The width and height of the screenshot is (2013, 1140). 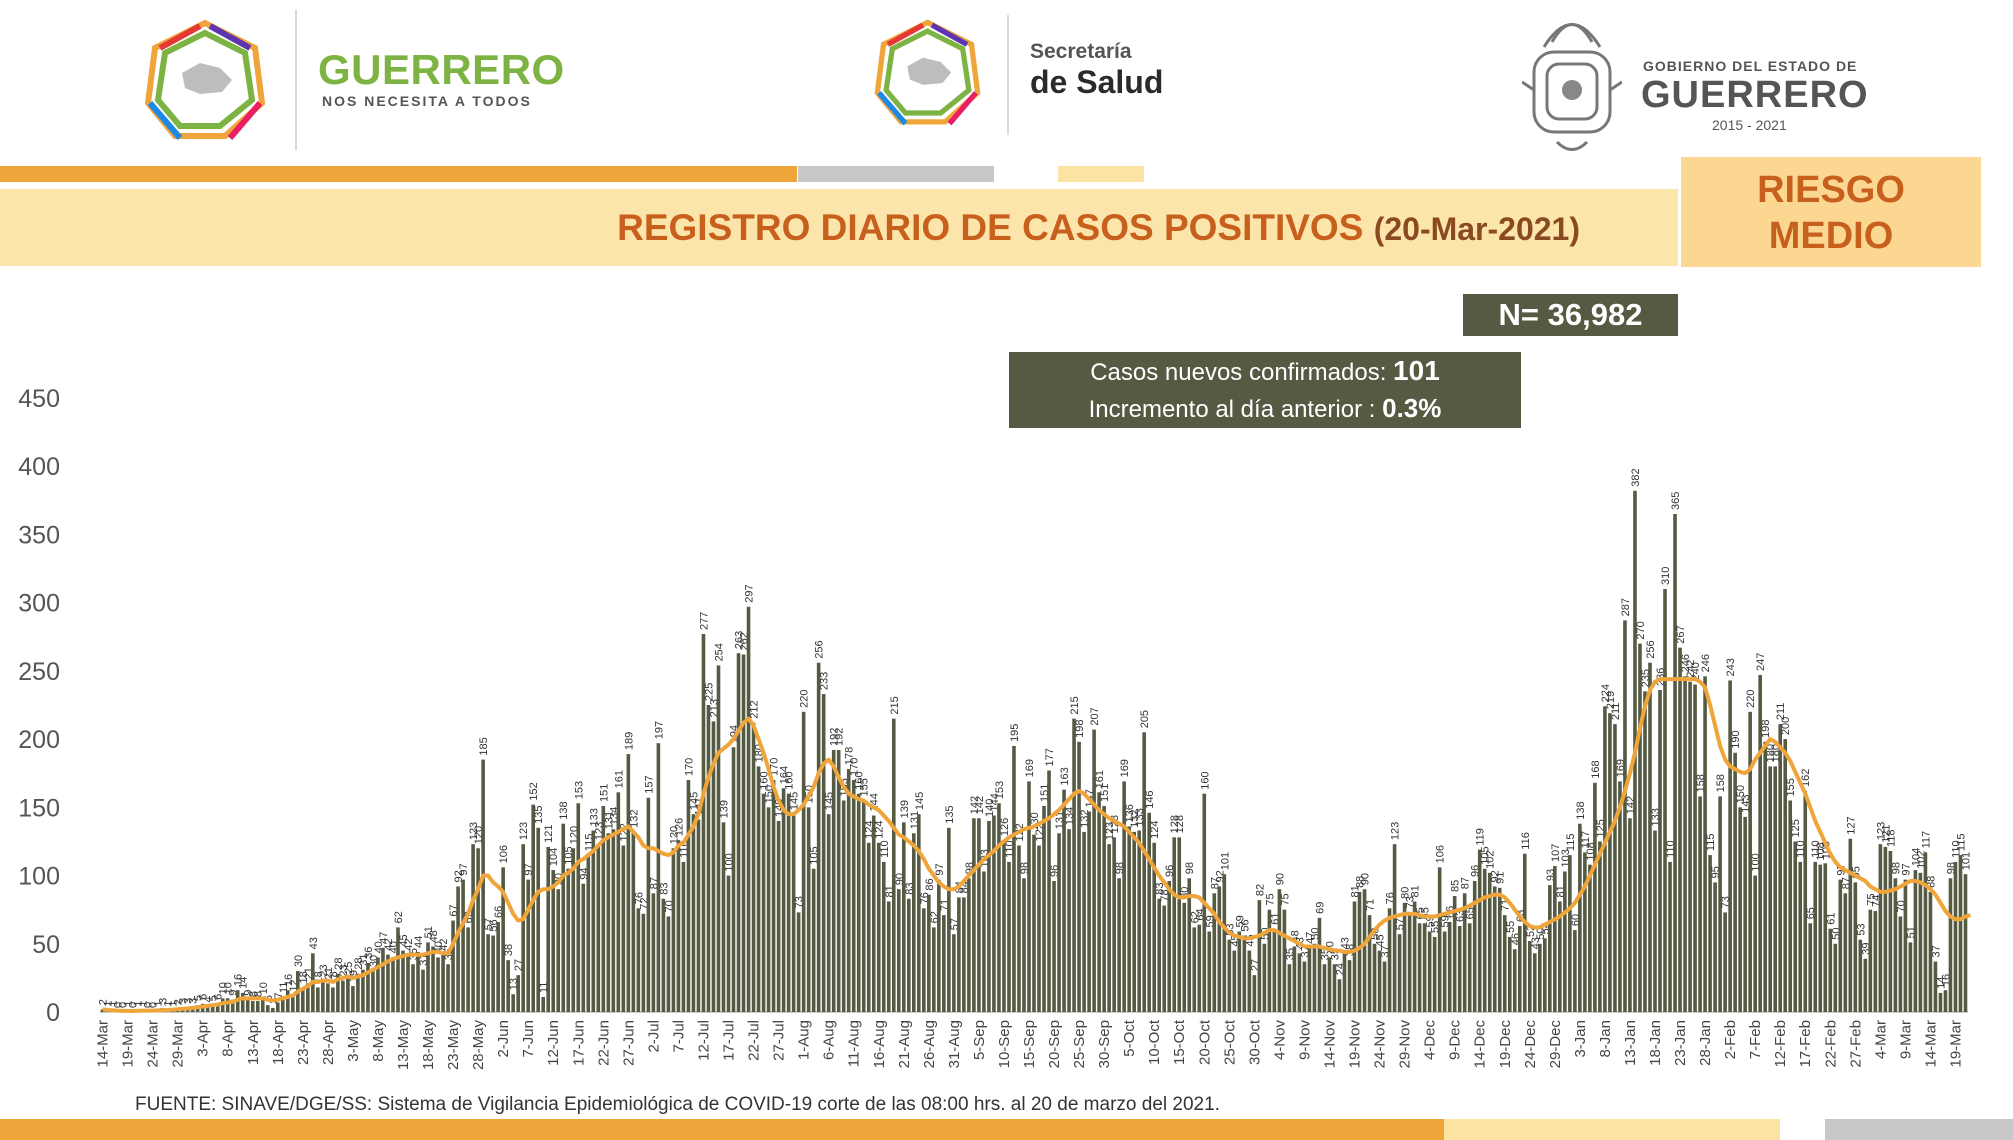 What do you see at coordinates (1896, 868) in the screenshot?
I see `bar-value-label: 98` at bounding box center [1896, 868].